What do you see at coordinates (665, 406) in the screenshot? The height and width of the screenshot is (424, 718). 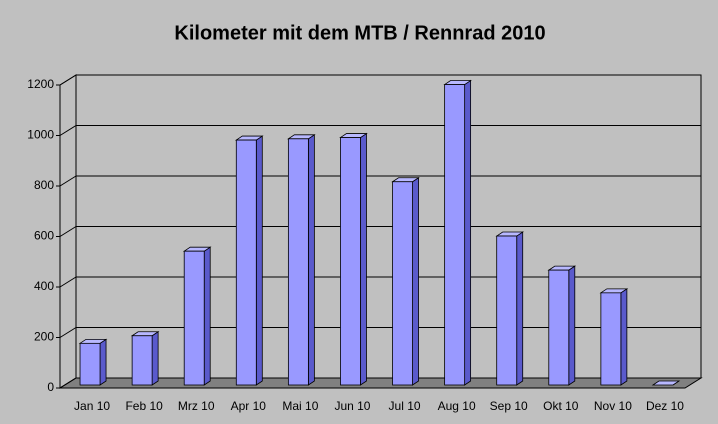 I see `x-tick-label: Dez 10` at bounding box center [665, 406].